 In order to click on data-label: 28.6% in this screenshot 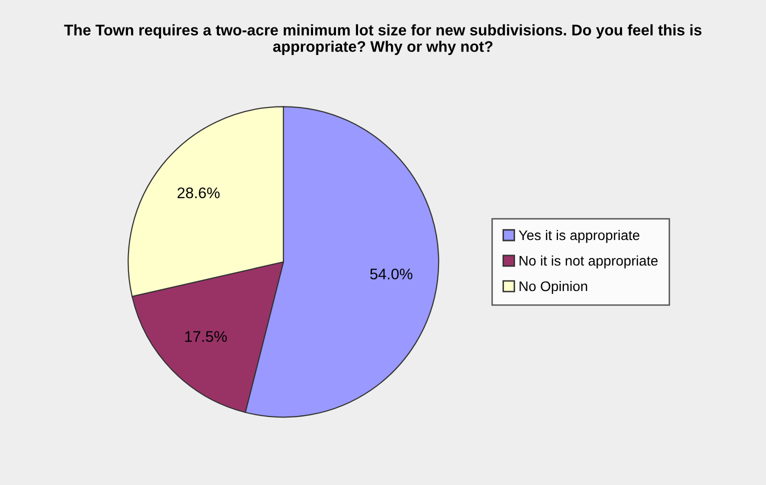, I will do `click(199, 192)`.